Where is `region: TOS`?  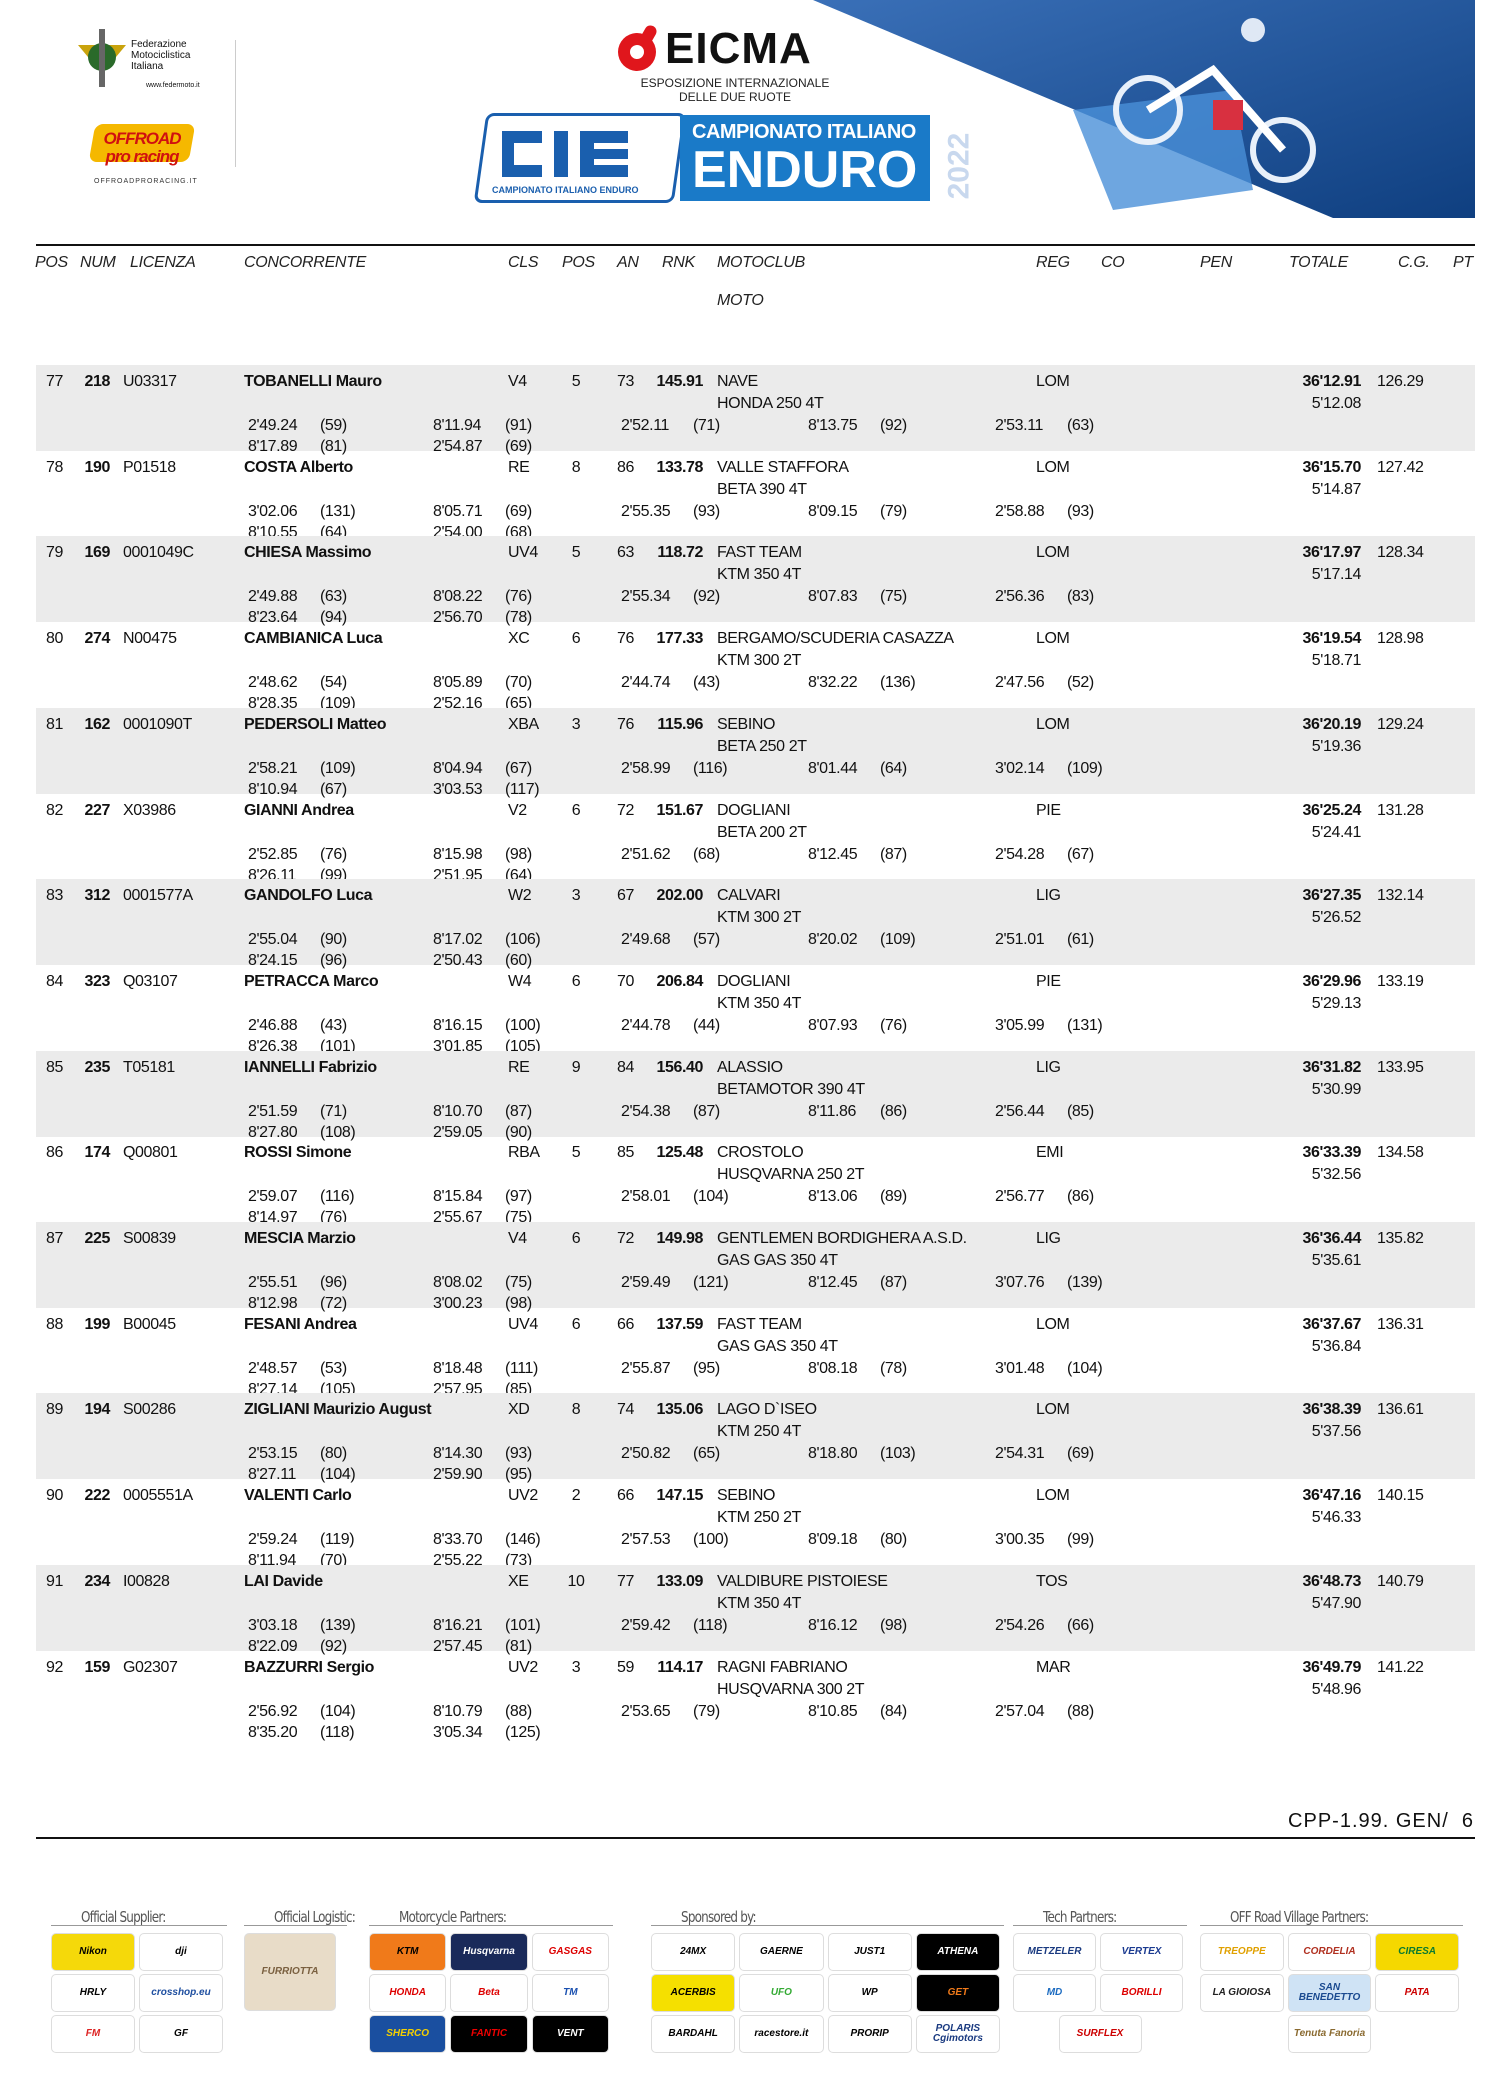 region: TOS is located at coordinates (1052, 1581).